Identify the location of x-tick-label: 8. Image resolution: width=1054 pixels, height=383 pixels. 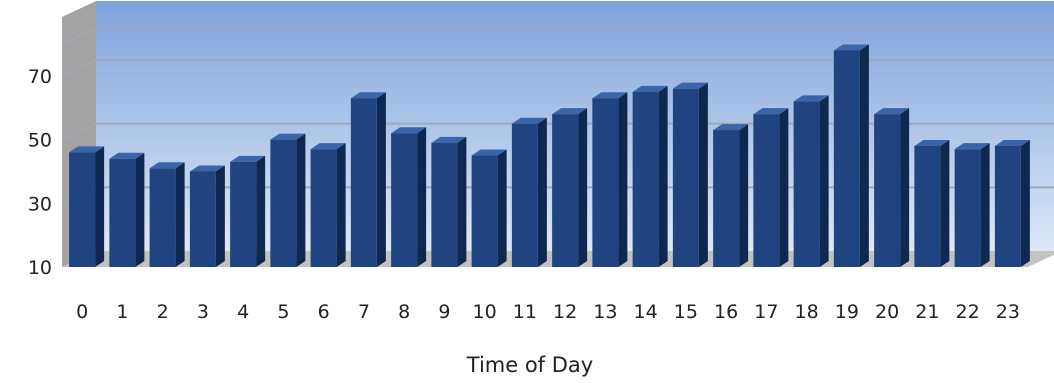
(404, 312).